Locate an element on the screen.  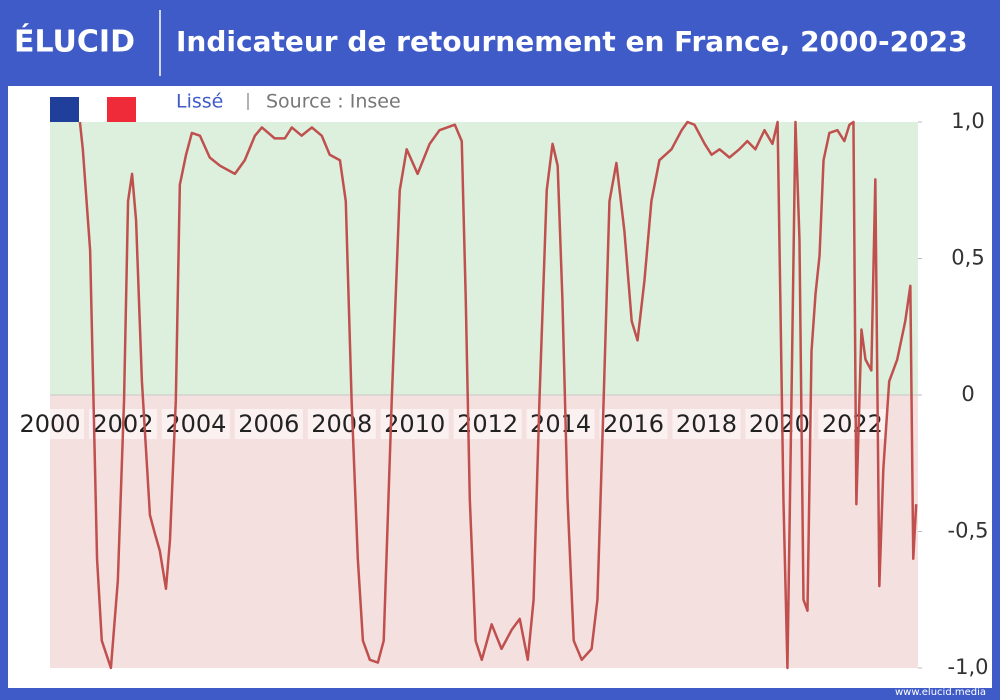
x-tick-label: 2020 is located at coordinates (779, 424).